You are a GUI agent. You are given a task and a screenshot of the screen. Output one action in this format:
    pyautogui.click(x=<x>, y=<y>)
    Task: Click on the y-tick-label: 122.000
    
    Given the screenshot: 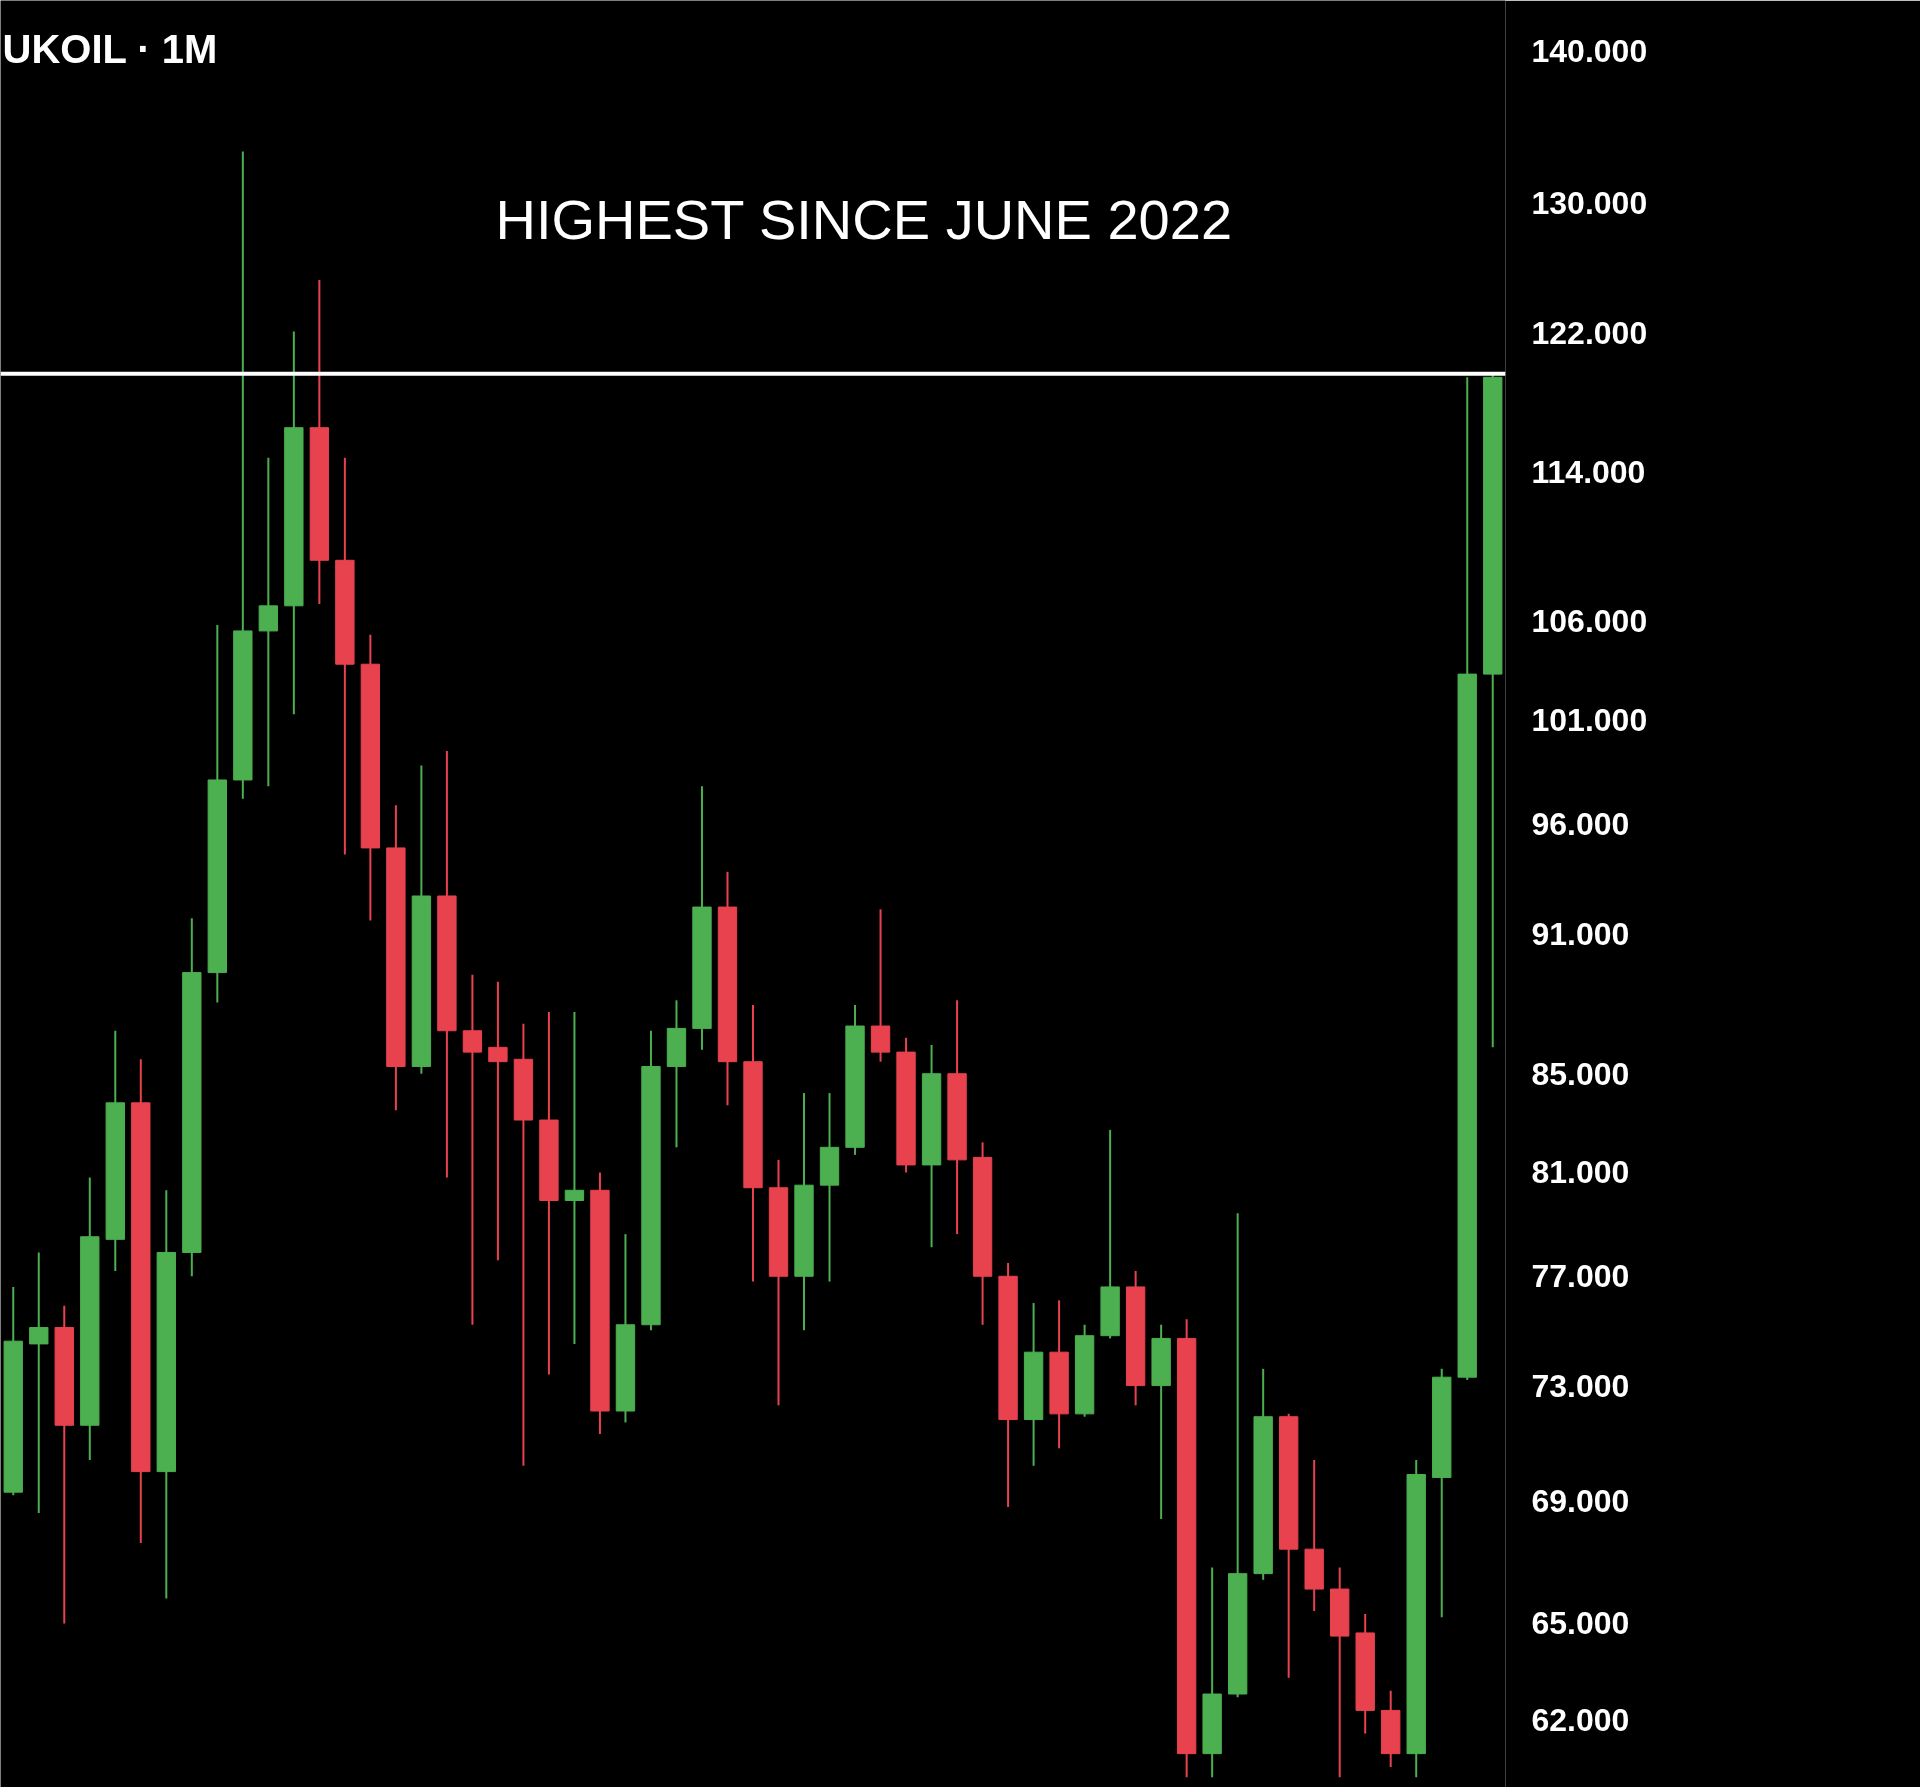 What is the action you would take?
    pyautogui.click(x=1589, y=333)
    